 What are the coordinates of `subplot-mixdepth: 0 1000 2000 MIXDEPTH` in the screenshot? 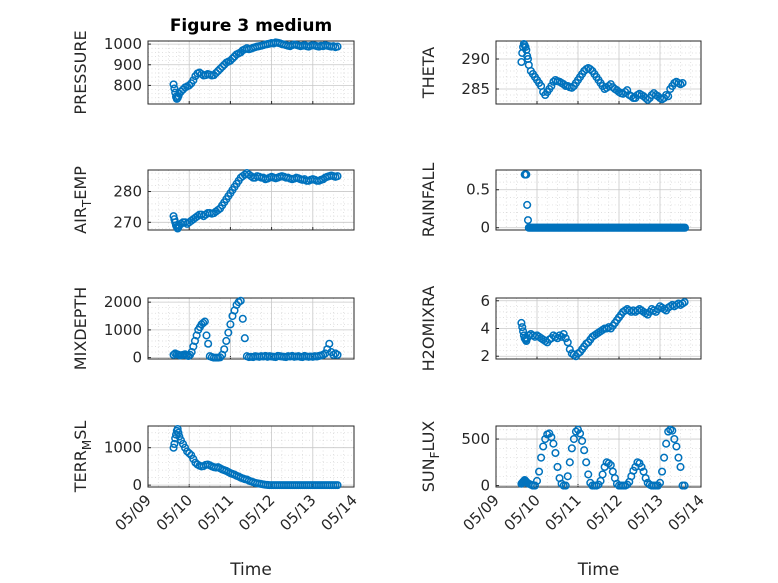 It's located at (213, 328).